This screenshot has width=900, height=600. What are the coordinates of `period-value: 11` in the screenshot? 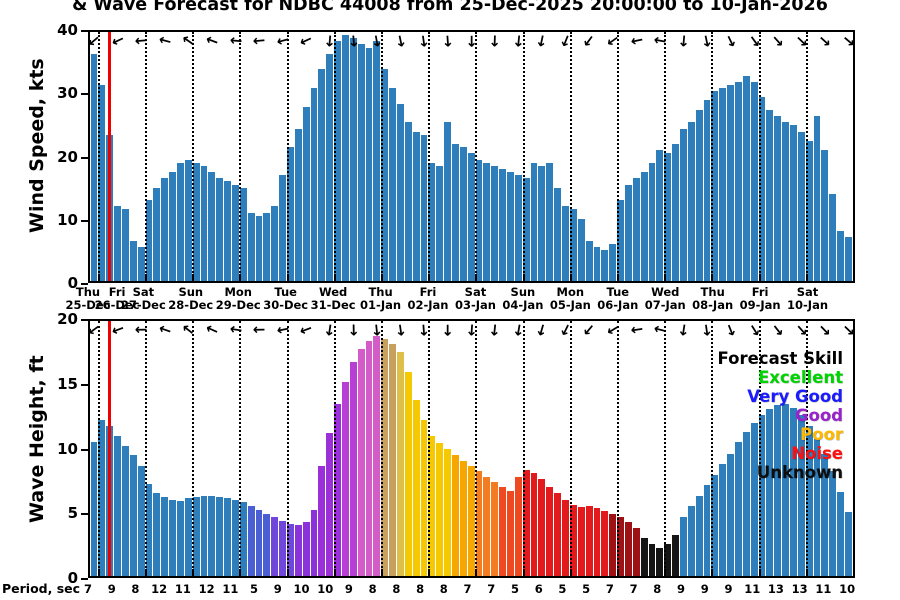 It's located at (230, 589).